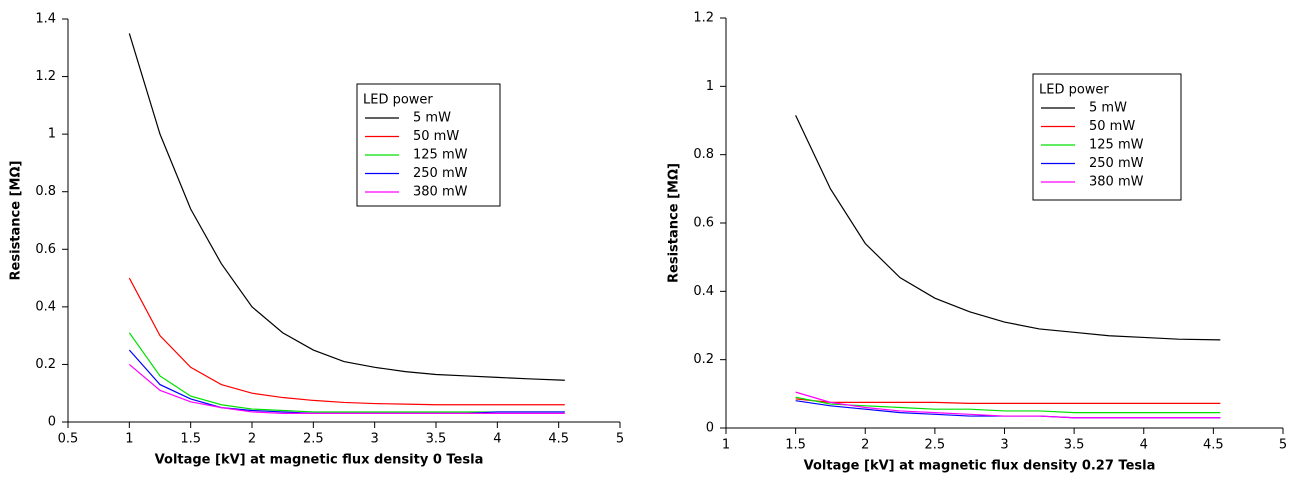 Image resolution: width=1293 pixels, height=488 pixels. Describe the element at coordinates (45, 19) in the screenshot. I see `y-tick-label: 1.4` at that location.